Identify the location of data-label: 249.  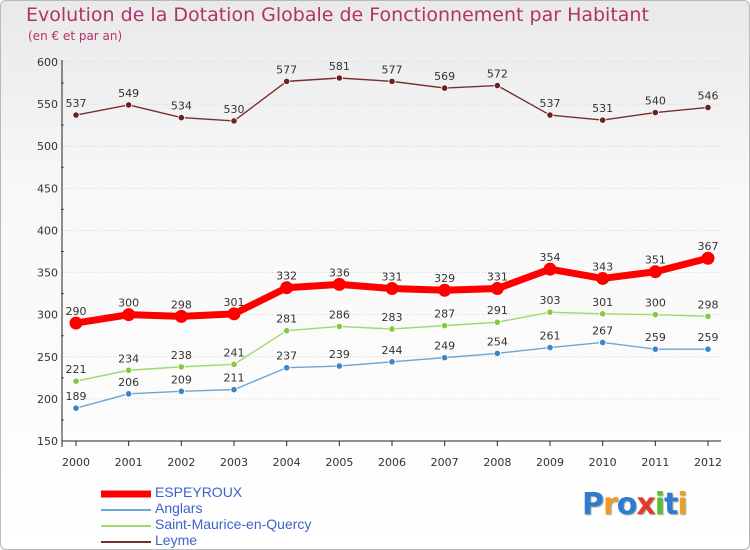
(444, 346).